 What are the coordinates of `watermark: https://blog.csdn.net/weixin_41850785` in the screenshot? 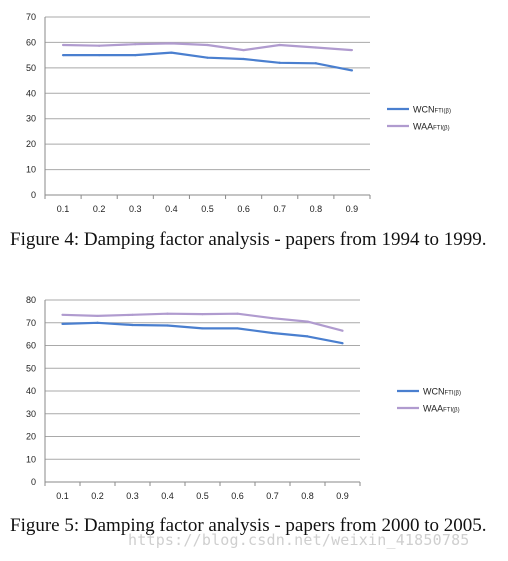 It's located at (299, 540).